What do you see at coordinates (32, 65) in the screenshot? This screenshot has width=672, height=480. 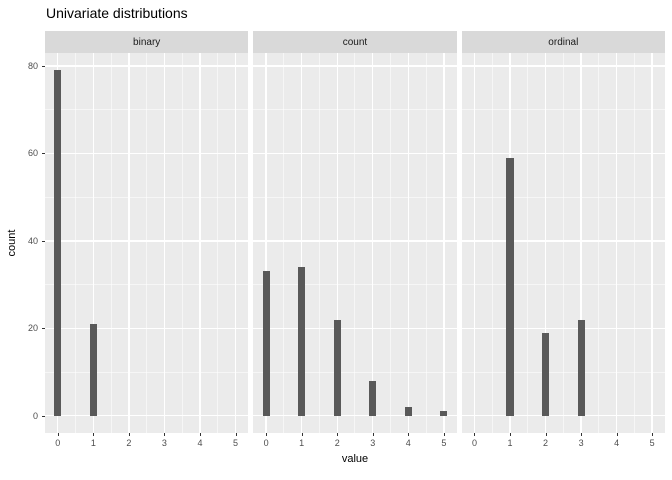 I see `y-tick-label: 80` at bounding box center [32, 65].